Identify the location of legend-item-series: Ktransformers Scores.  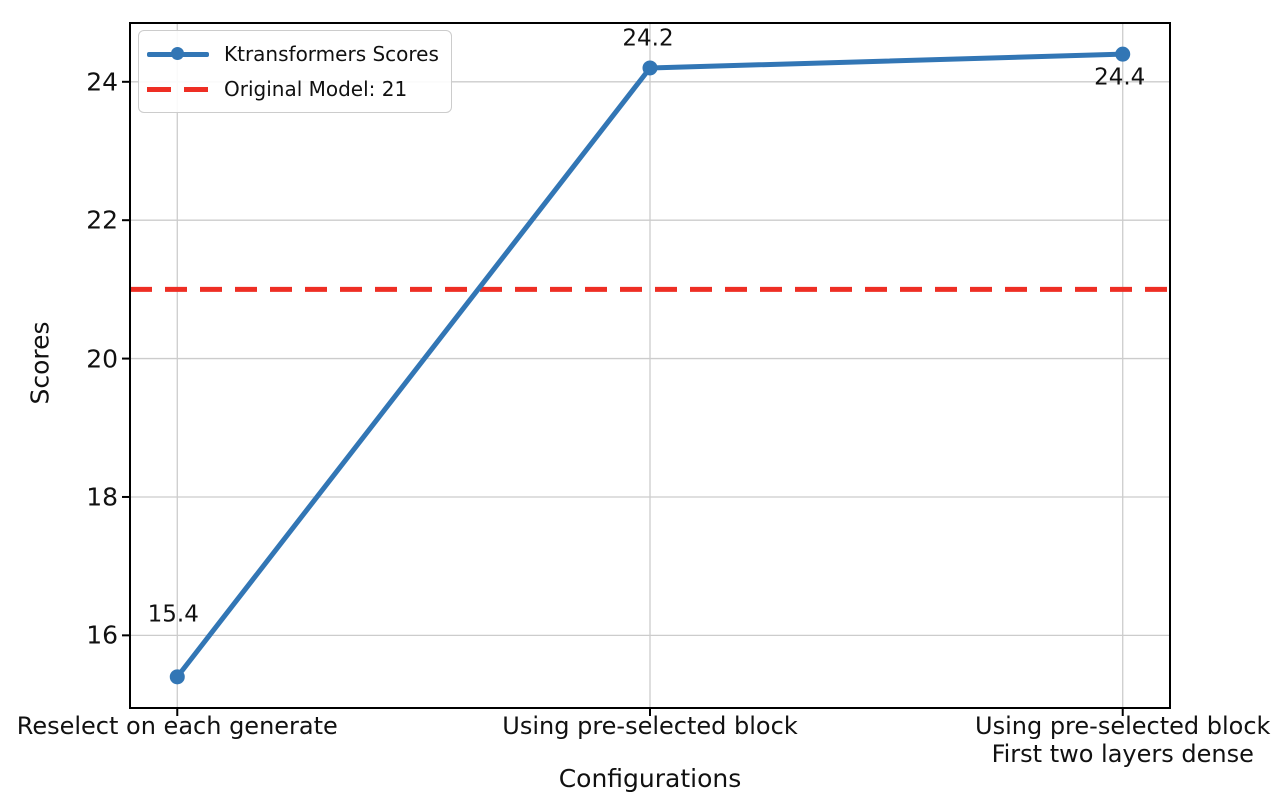
(293, 54).